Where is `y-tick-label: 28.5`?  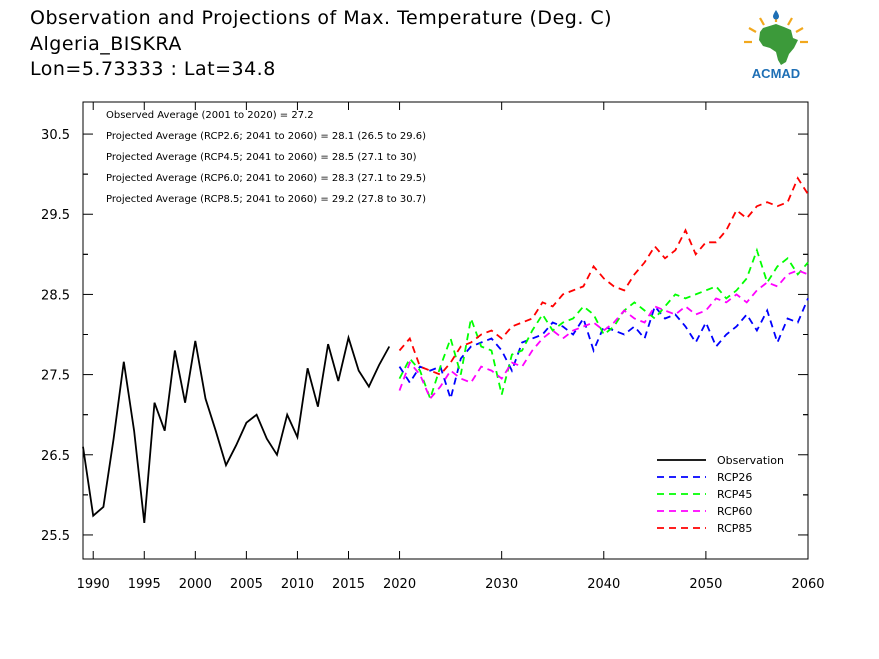
y-tick-label: 28.5 is located at coordinates (55, 295).